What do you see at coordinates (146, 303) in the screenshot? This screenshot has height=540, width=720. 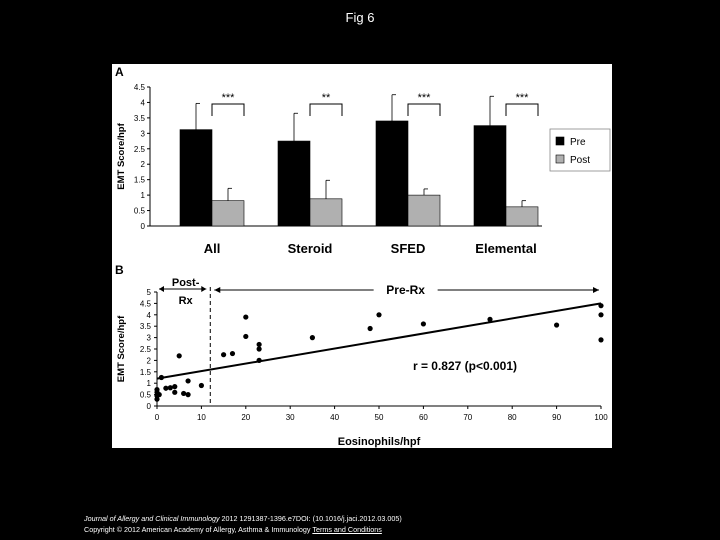 I see `panel-b-y-tick-label: 4.5` at bounding box center [146, 303].